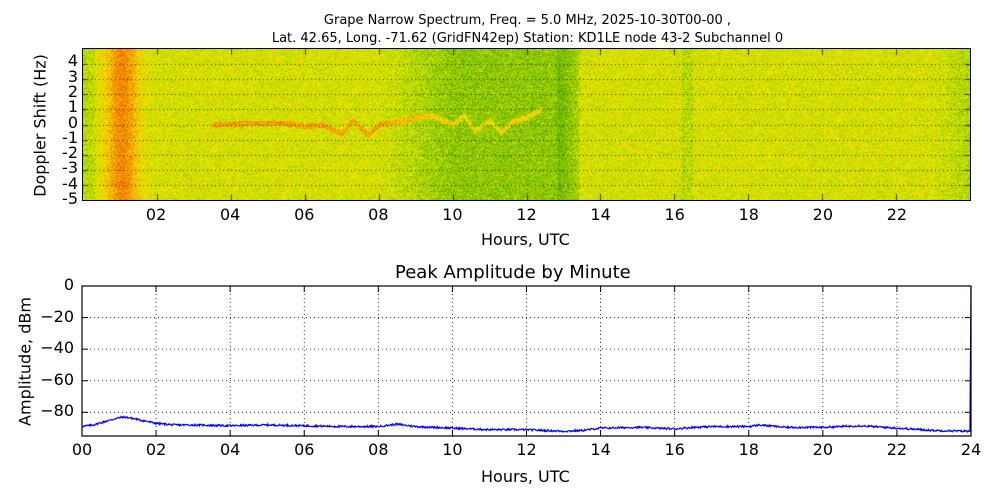  What do you see at coordinates (513, 272) in the screenshot?
I see `amplitude-plot-title: Peak Amplitude by Minute` at bounding box center [513, 272].